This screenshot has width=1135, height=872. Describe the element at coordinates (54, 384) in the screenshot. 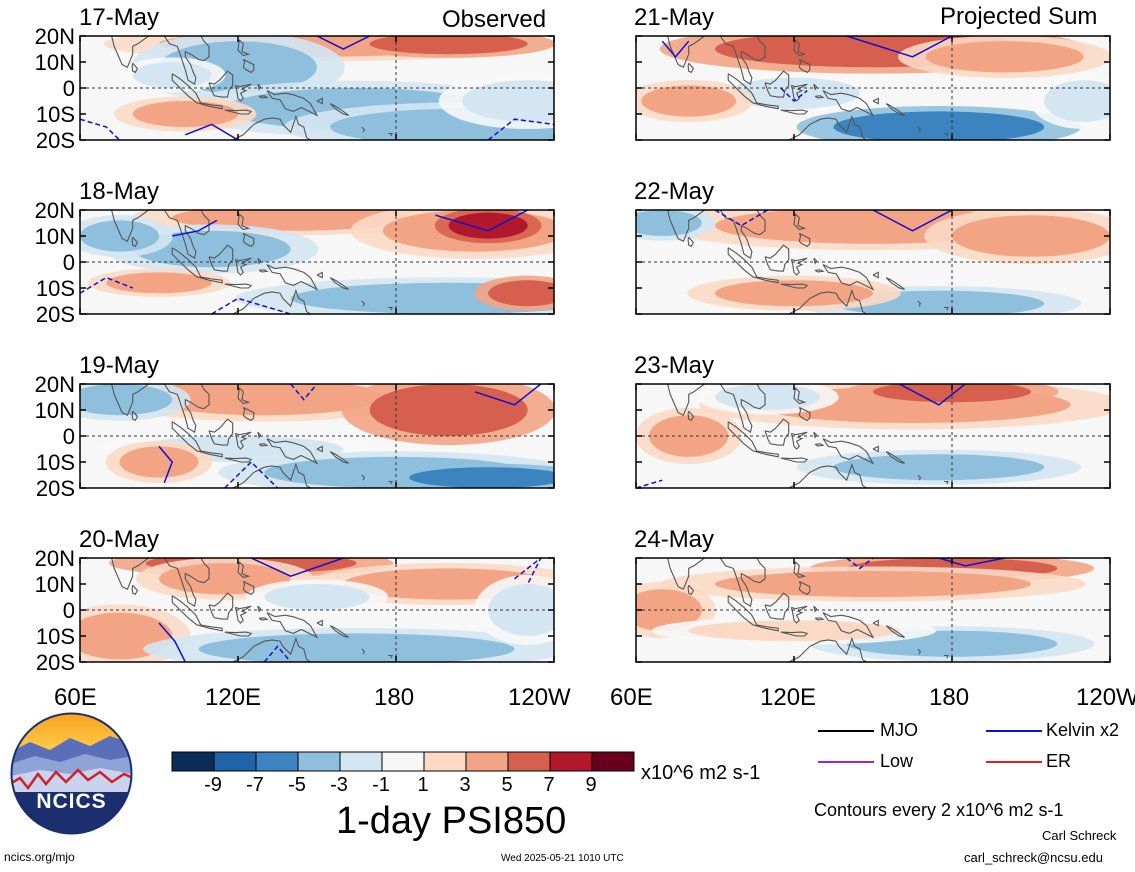

I see `lat-label-20n: 20N` at that location.